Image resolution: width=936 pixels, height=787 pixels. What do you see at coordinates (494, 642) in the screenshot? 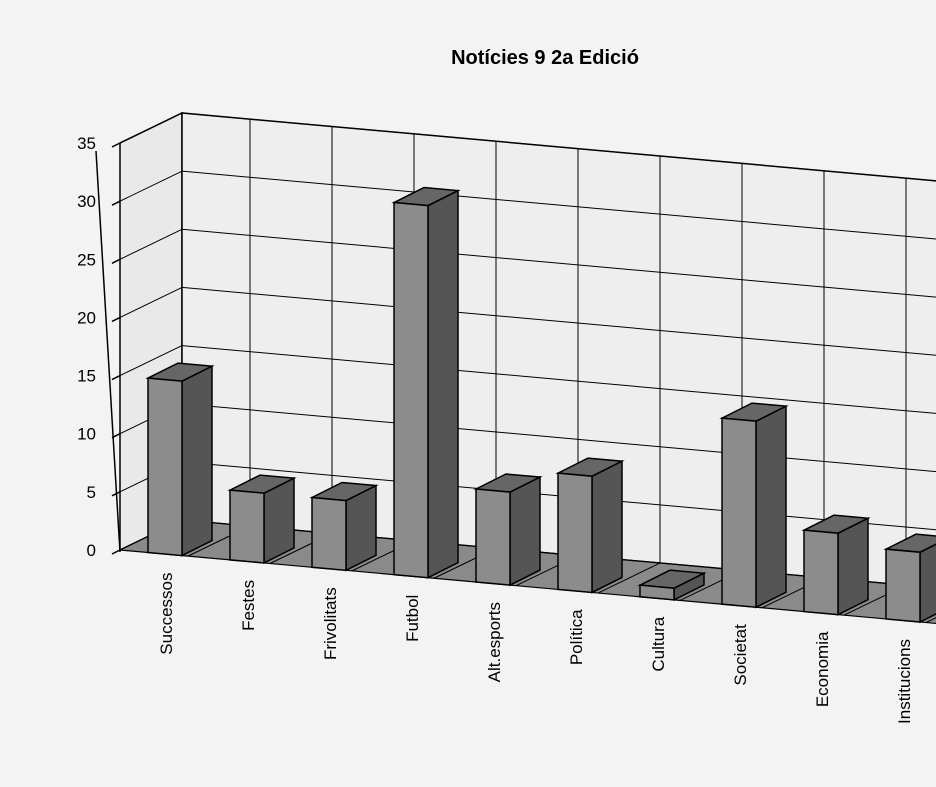
I see `x-tick-label: Alt.esports` at bounding box center [494, 642].